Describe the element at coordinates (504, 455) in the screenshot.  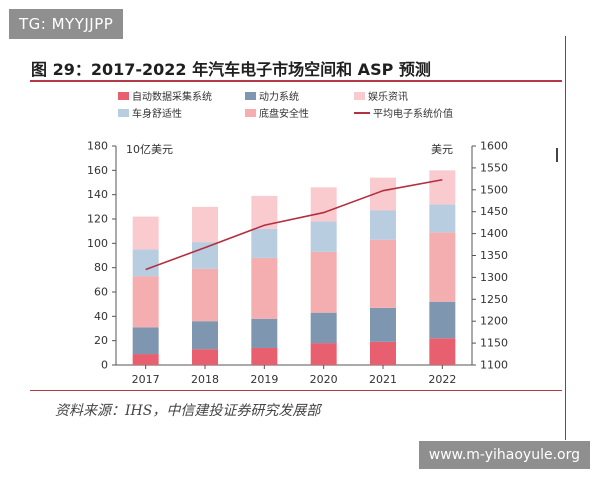
I see `watermark-bottom: www.m-yihaoyule.org` at that location.